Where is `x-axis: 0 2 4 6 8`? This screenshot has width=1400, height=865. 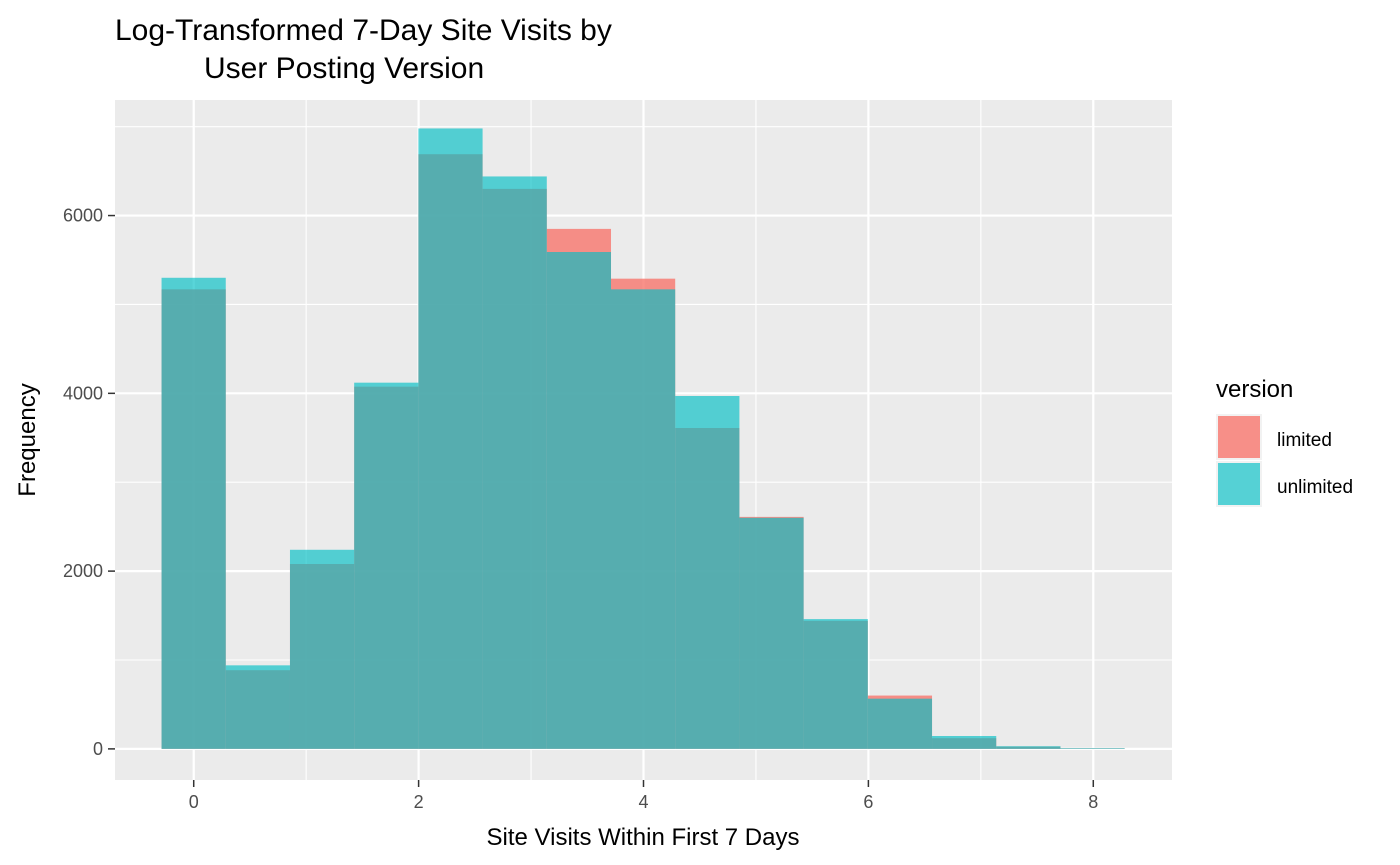
x-axis: 0 2 4 6 8 is located at coordinates (643, 796).